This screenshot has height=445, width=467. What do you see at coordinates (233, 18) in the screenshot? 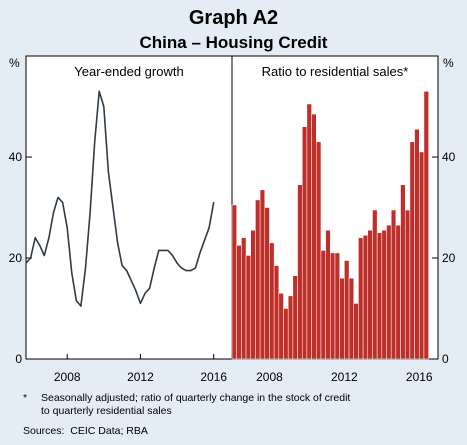
I see `chart-title: Graph A2` at bounding box center [233, 18].